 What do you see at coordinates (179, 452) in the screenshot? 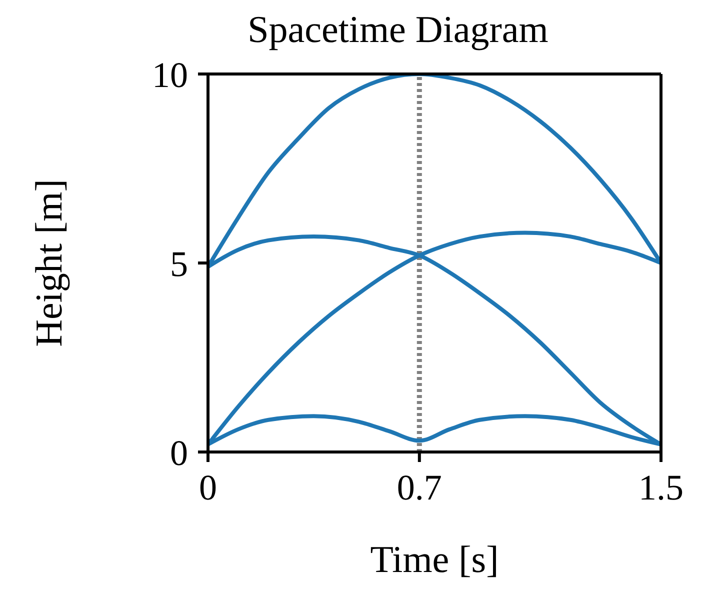
I see `y-tick-label: 0` at bounding box center [179, 452].